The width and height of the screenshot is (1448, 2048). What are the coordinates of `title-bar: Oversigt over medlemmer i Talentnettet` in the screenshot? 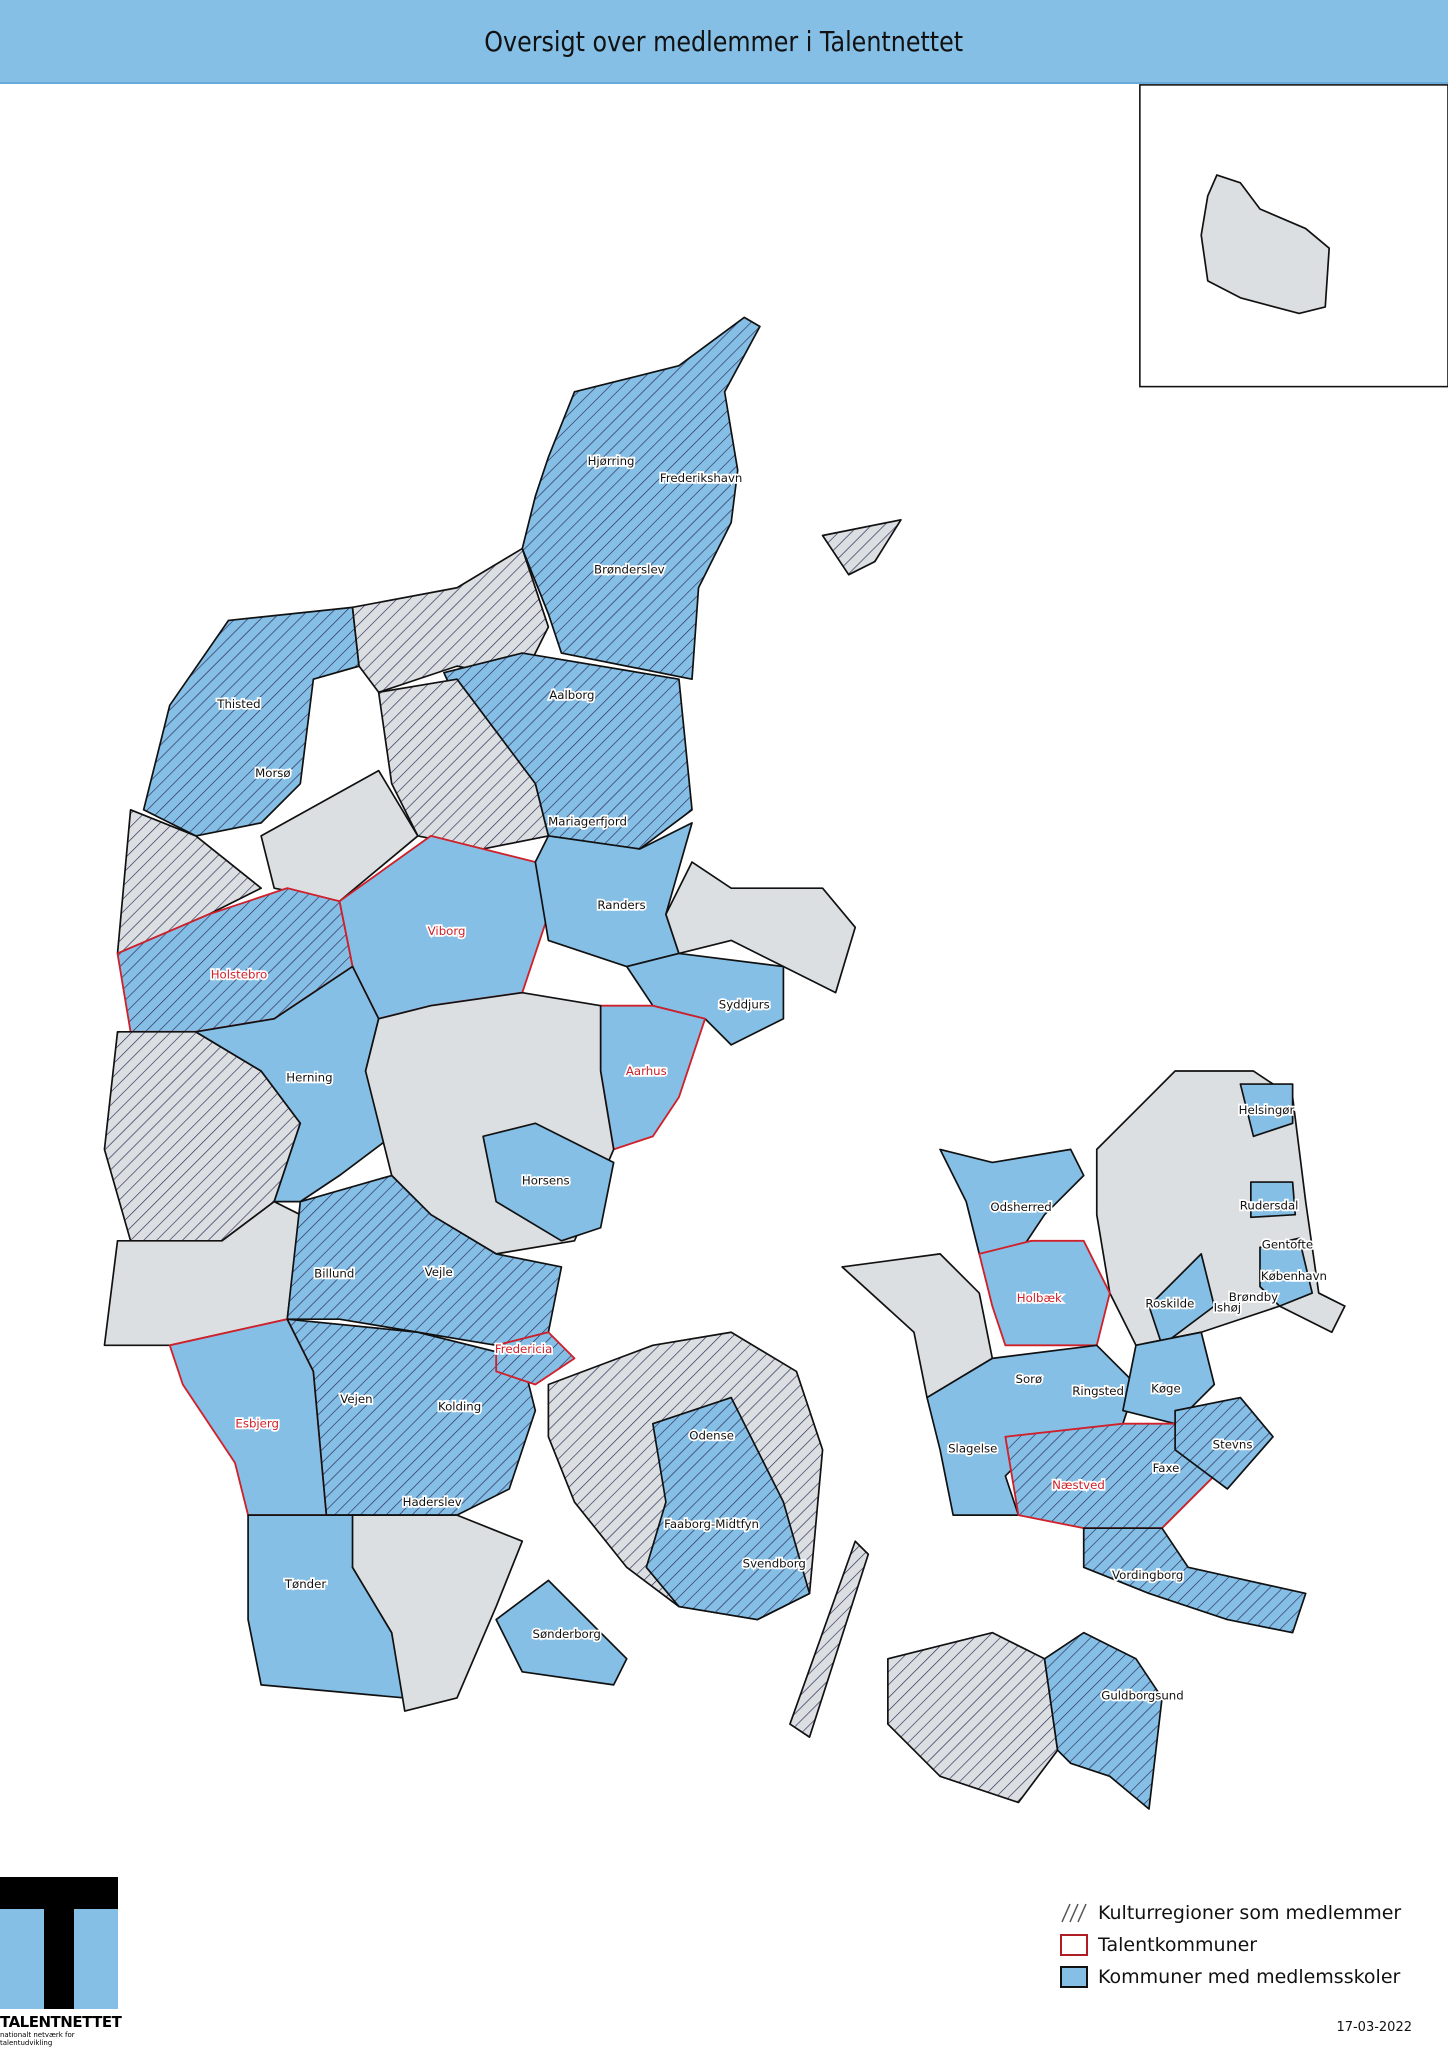 It's located at (724, 42).